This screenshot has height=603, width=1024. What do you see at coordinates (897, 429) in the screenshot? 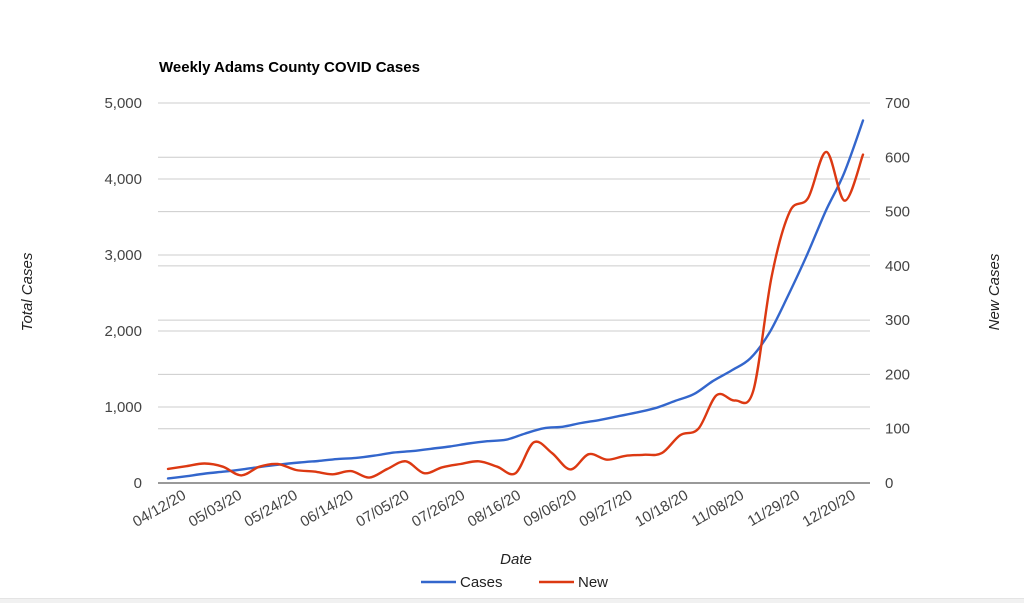
I see `right-tick-label: 100` at bounding box center [897, 429].